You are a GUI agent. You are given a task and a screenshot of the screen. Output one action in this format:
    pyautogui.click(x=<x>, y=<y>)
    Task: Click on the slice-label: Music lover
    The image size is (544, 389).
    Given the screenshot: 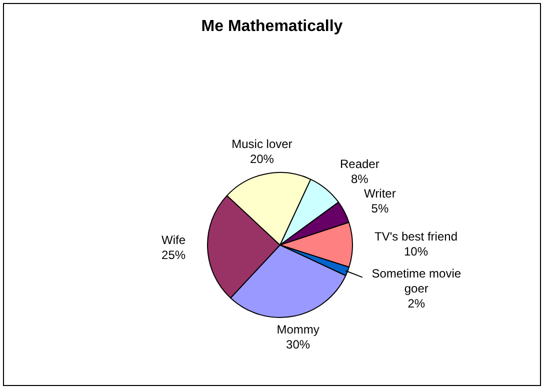 What is the action you would take?
    pyautogui.click(x=262, y=144)
    